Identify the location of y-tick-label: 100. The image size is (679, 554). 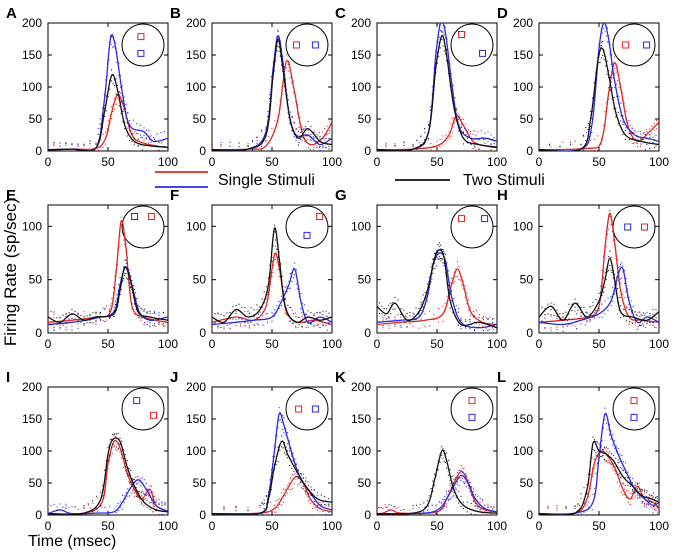
(523, 87).